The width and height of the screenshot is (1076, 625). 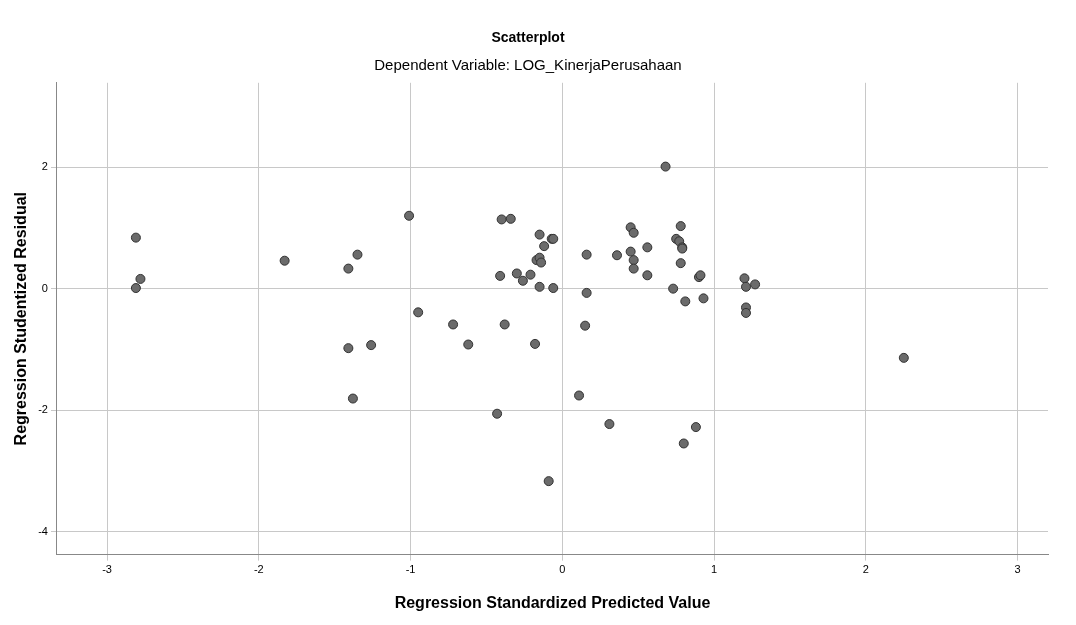 I want to click on y-tick-label: -2, so click(x=43, y=409).